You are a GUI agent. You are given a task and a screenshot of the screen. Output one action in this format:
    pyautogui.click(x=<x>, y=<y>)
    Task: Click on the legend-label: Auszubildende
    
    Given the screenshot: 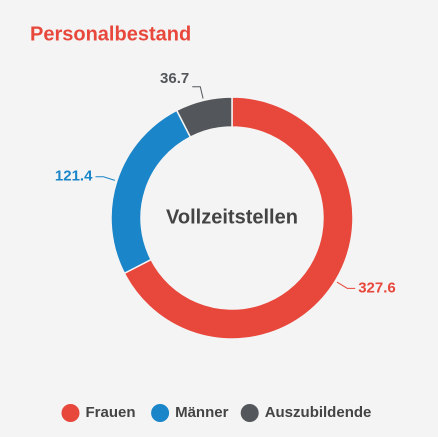 What is the action you would take?
    pyautogui.click(x=318, y=412)
    